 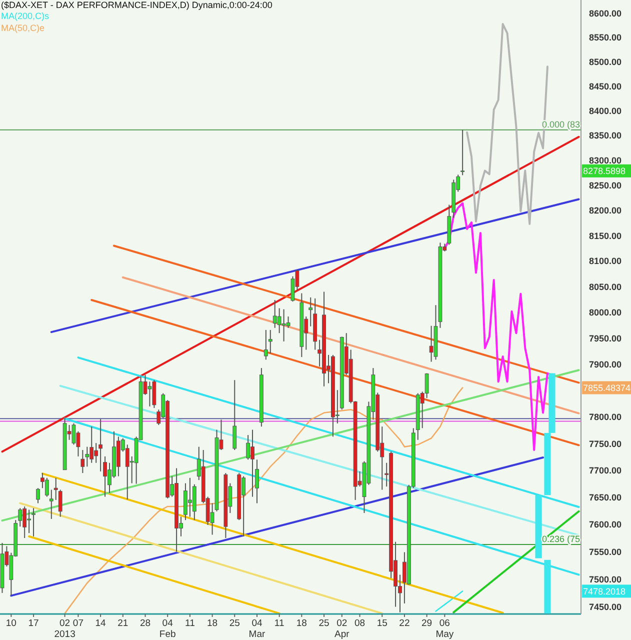 I want to click on text: MA(200,C)s, so click(x=25, y=16).